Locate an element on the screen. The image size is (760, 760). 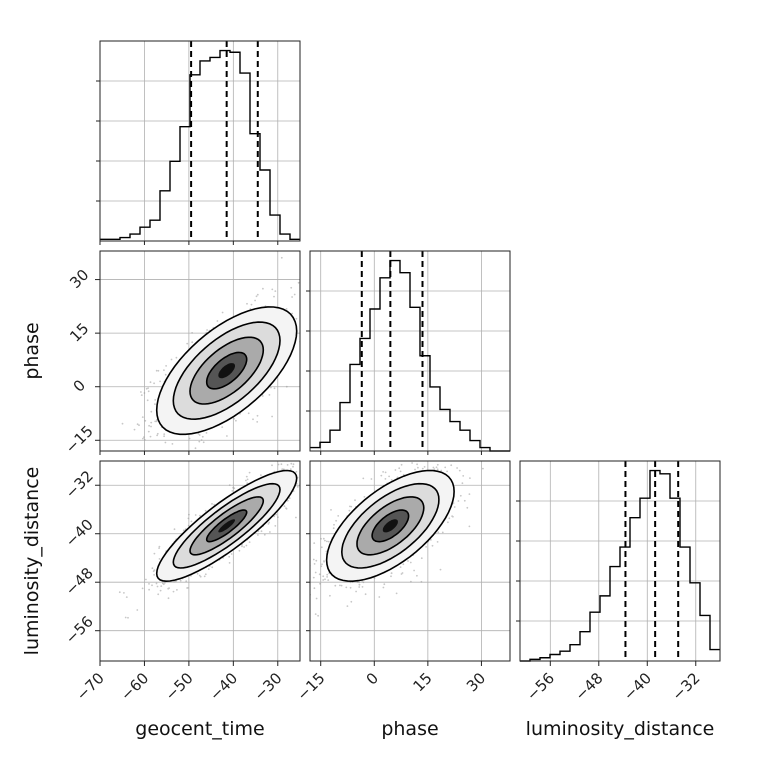
hist-panel-luminosity_distance-frame is located at coordinates (620, 561).